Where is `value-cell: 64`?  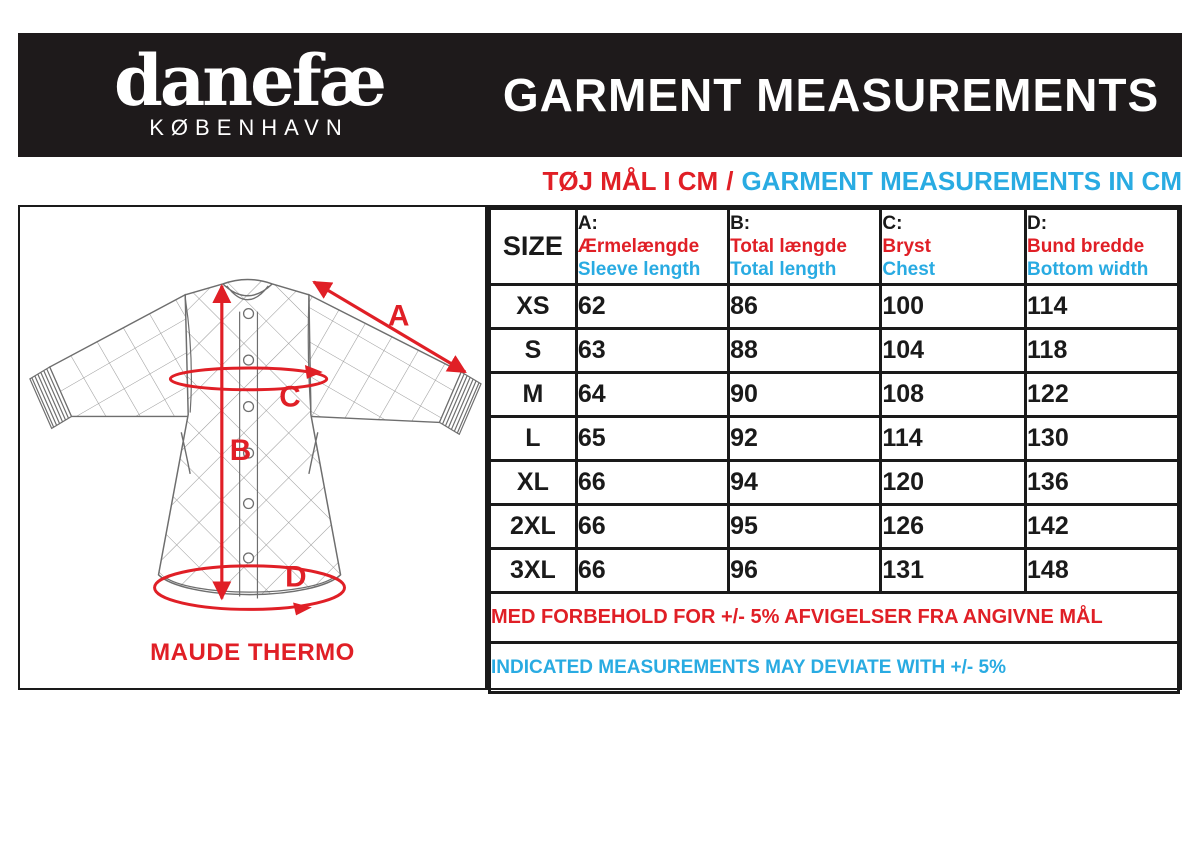 value-cell: 64 is located at coordinates (652, 394).